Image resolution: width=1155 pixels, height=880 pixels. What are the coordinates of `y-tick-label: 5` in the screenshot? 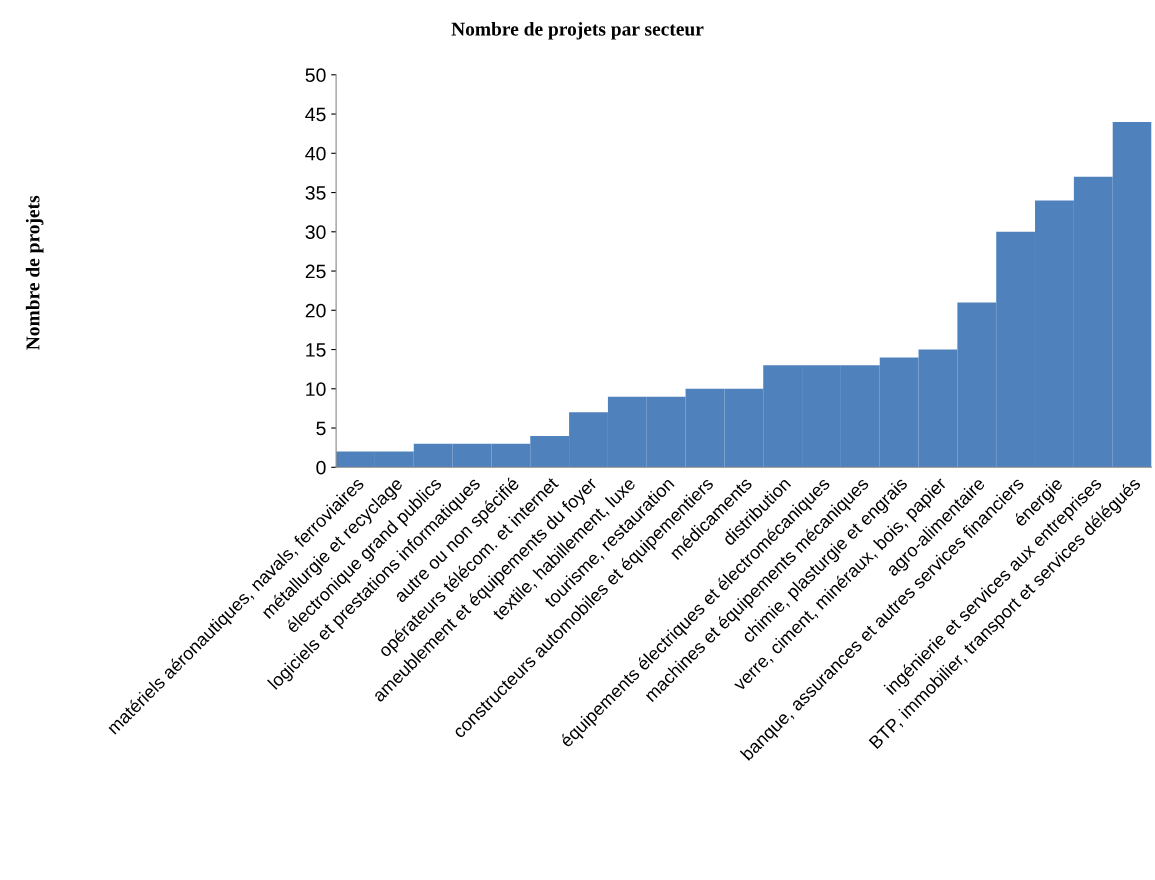 It's located at (321, 428).